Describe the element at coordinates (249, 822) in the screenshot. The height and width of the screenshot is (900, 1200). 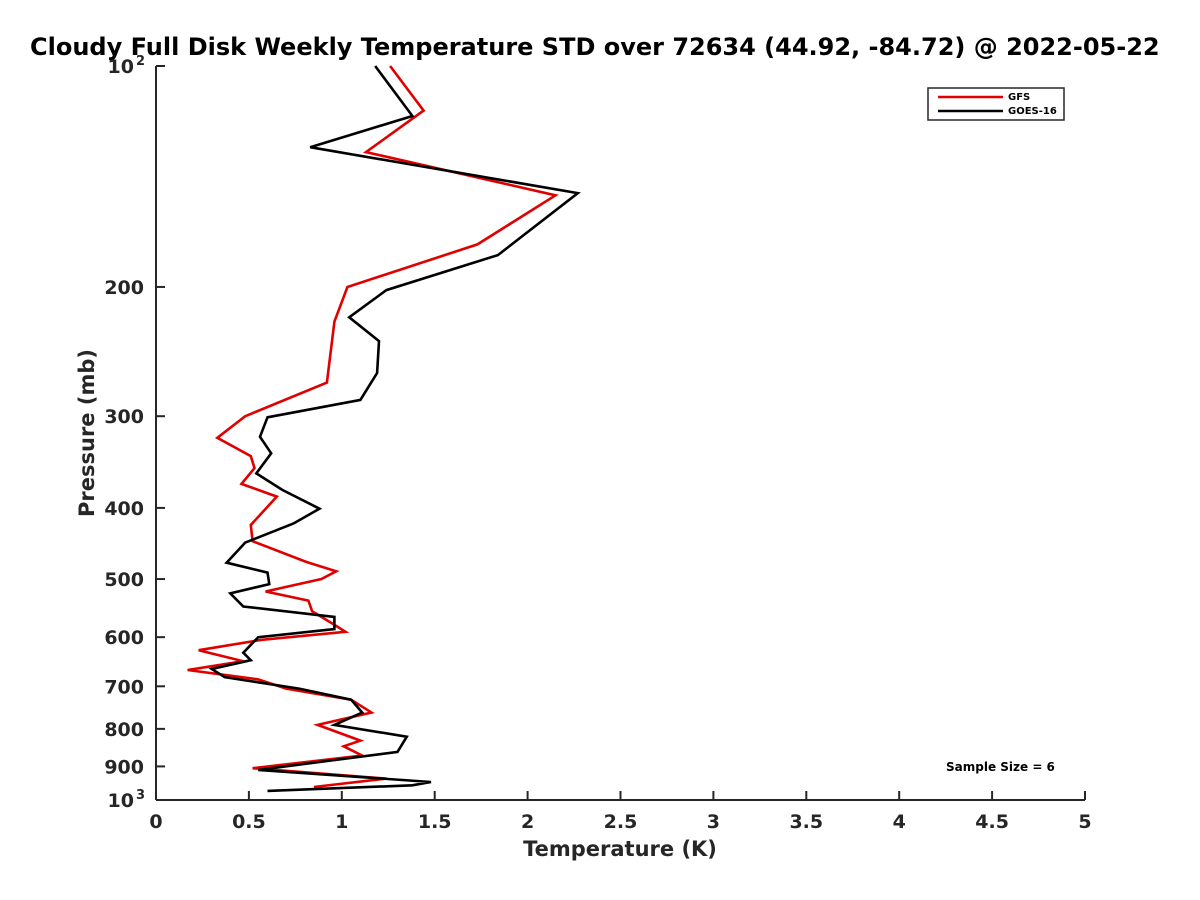
I see `x-tick-label: 0.5` at that location.